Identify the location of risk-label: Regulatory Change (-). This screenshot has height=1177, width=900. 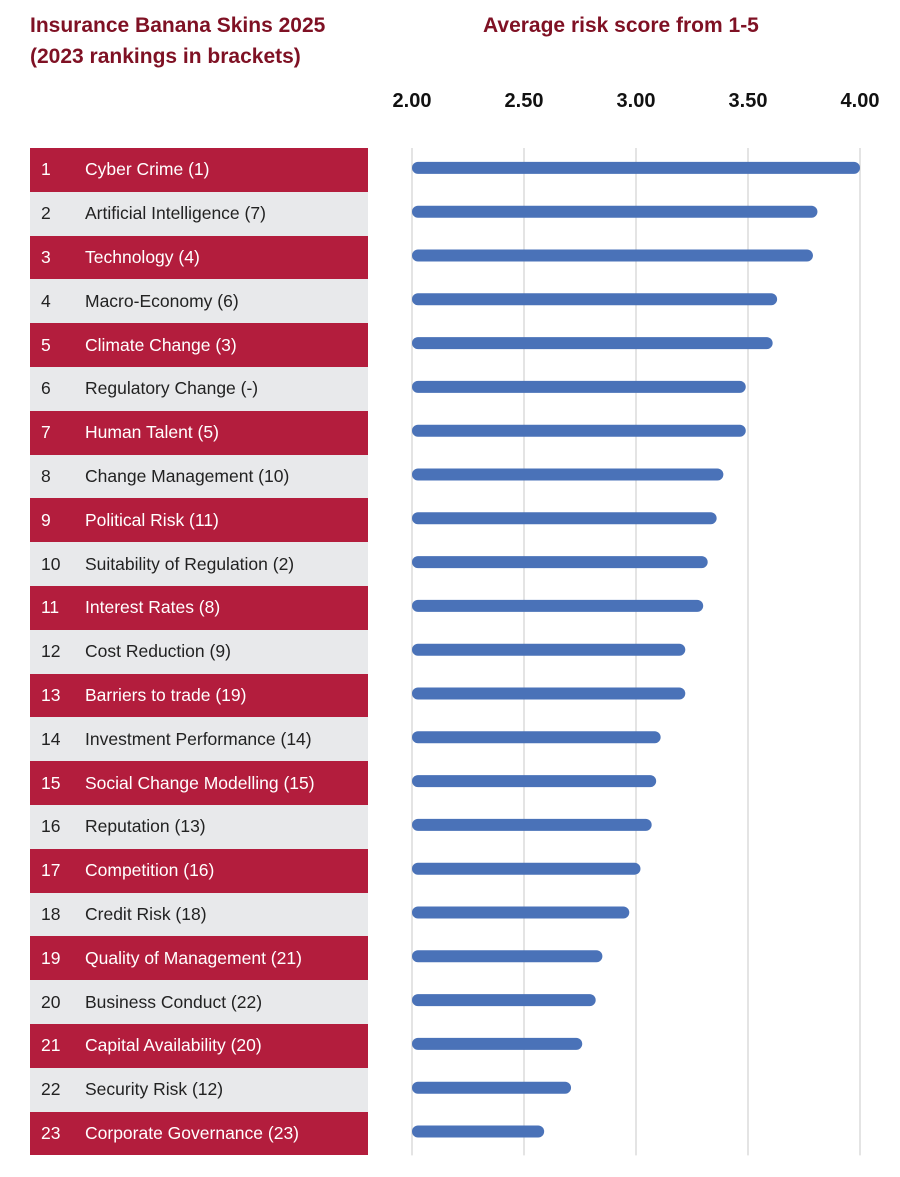
(172, 388).